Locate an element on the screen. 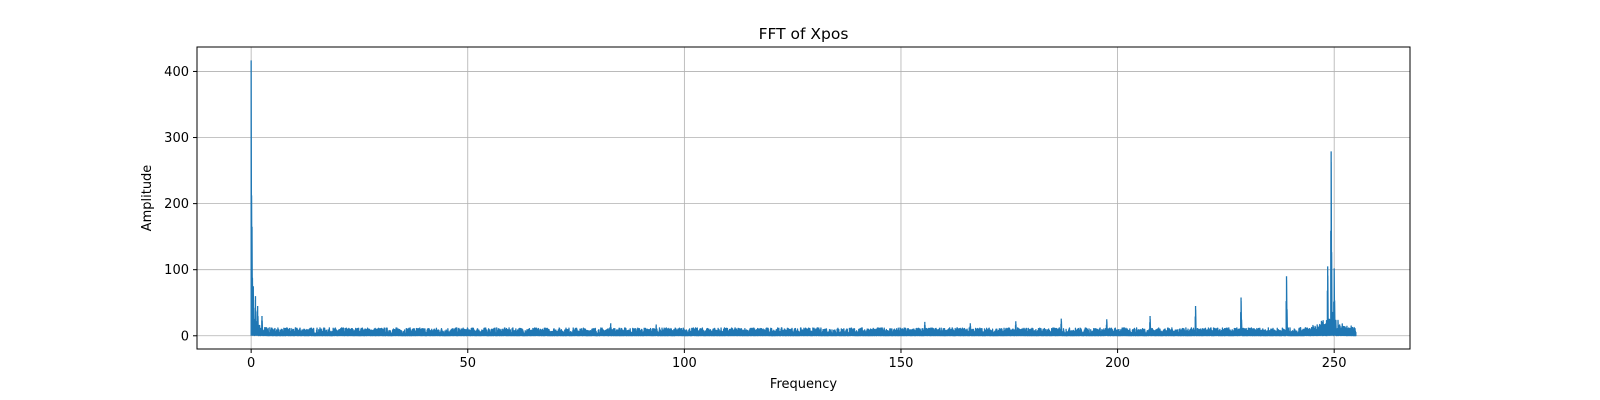  x-tick-label: 50 is located at coordinates (467, 363).